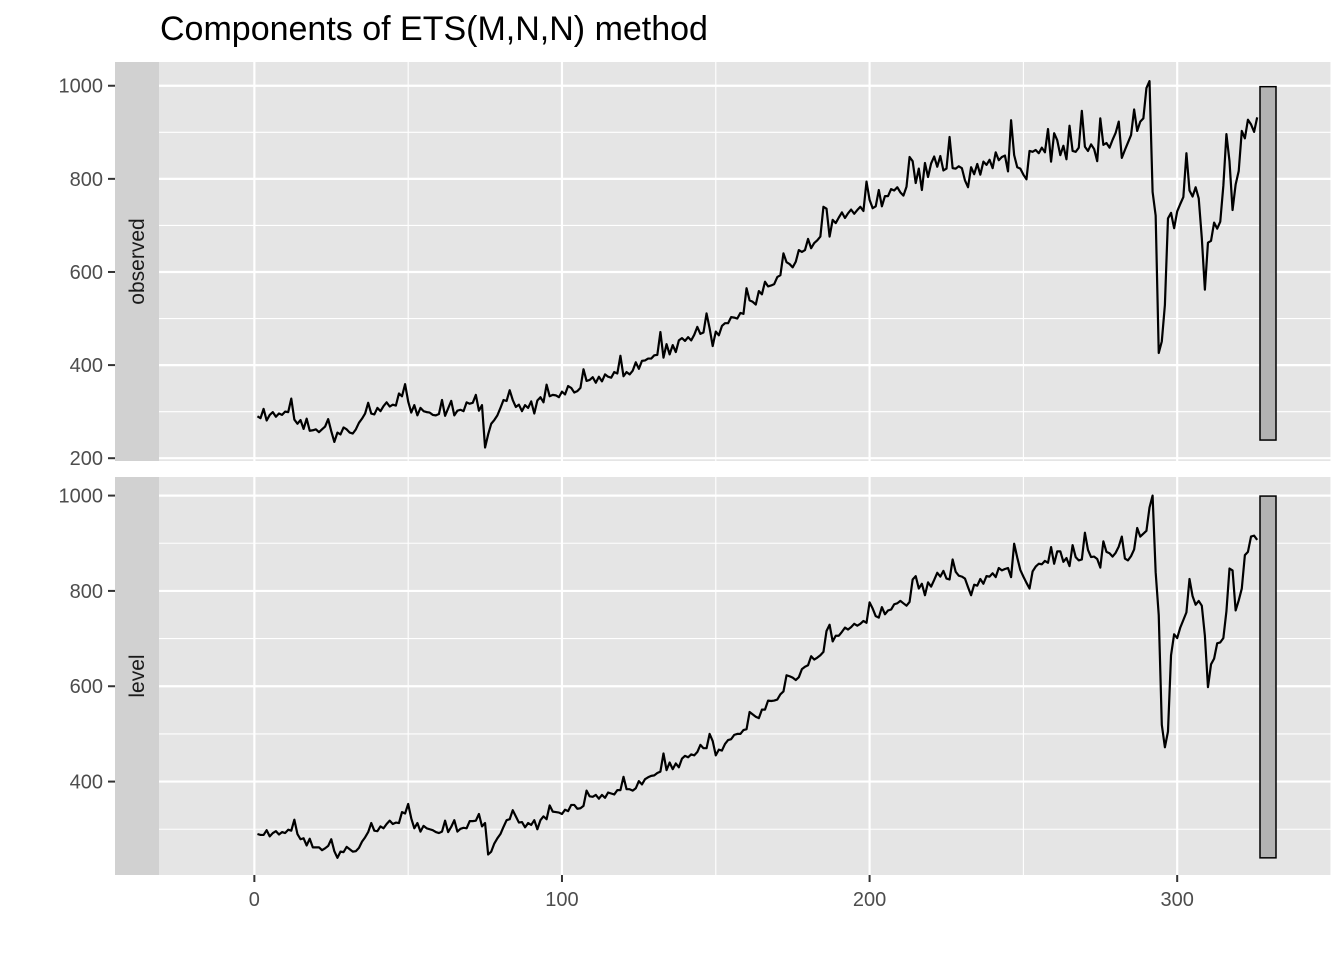  What do you see at coordinates (721, 893) in the screenshot?
I see `x-axis: 0 100 200 300` at bounding box center [721, 893].